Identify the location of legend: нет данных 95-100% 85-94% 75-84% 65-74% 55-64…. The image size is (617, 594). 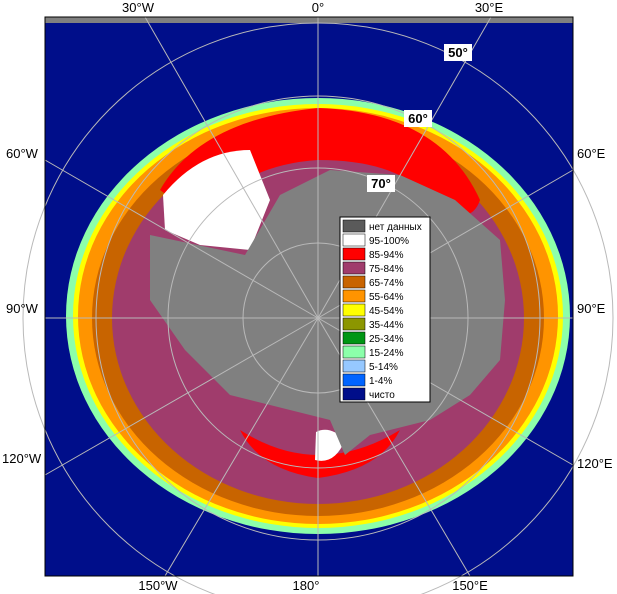
(385, 309).